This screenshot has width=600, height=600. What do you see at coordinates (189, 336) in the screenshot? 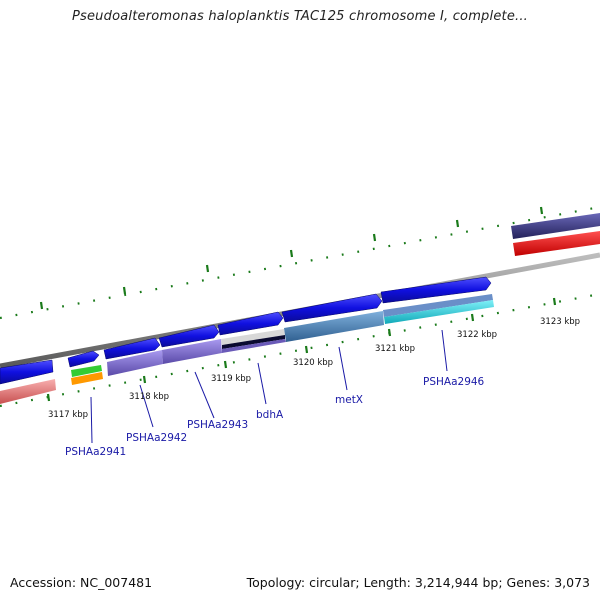
I see `cds-PSHAa2943` at bounding box center [189, 336].